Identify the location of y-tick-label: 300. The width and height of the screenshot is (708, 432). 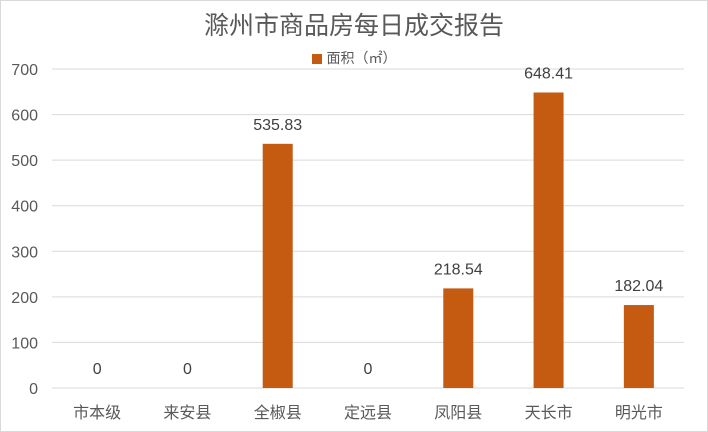
(24, 252).